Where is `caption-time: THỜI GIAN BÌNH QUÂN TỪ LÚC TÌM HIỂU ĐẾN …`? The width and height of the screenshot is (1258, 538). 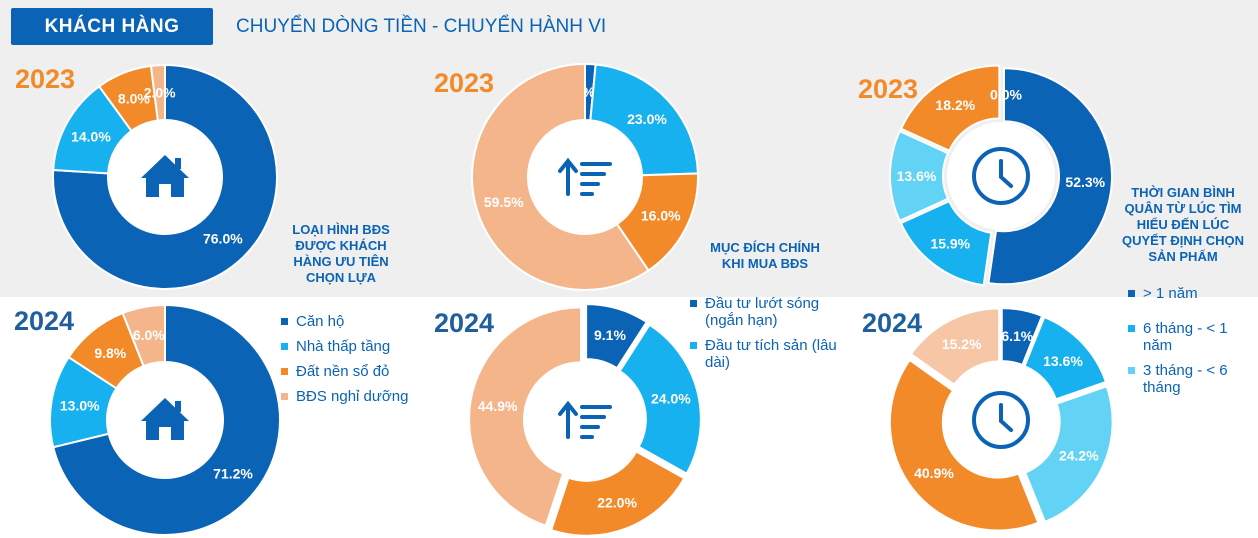 caption-time: THỜI GIAN BÌNH QUÂN TỪ LÚC TÌM HIỂU ĐẾN … is located at coordinates (1183, 224).